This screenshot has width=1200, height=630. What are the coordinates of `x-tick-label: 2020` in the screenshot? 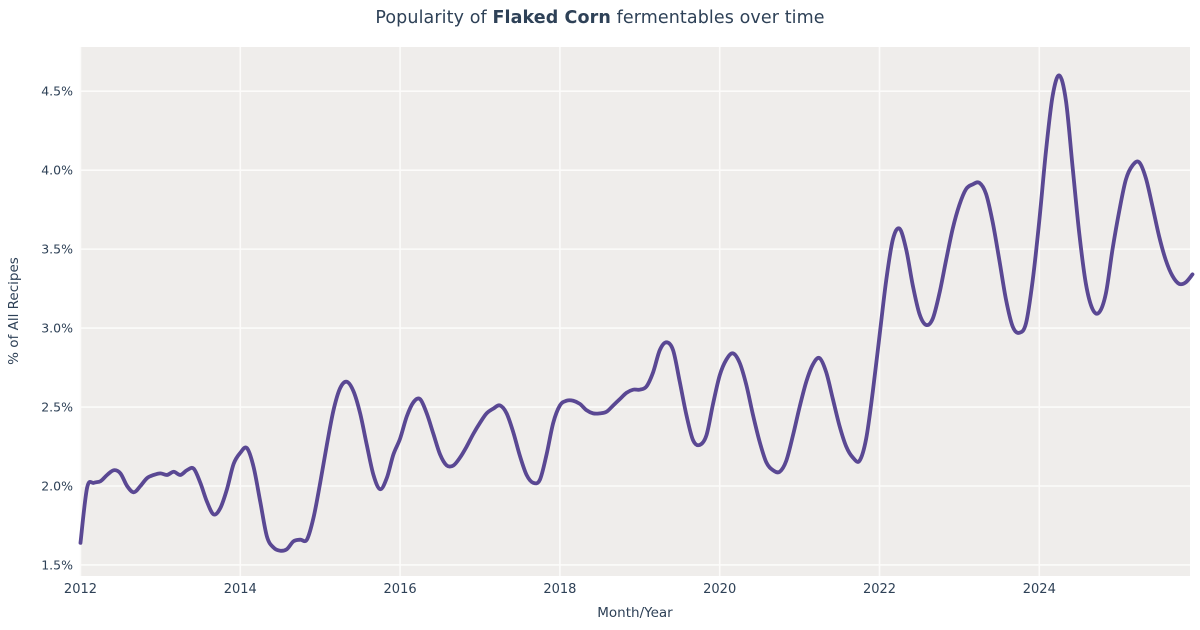 It's located at (719, 589).